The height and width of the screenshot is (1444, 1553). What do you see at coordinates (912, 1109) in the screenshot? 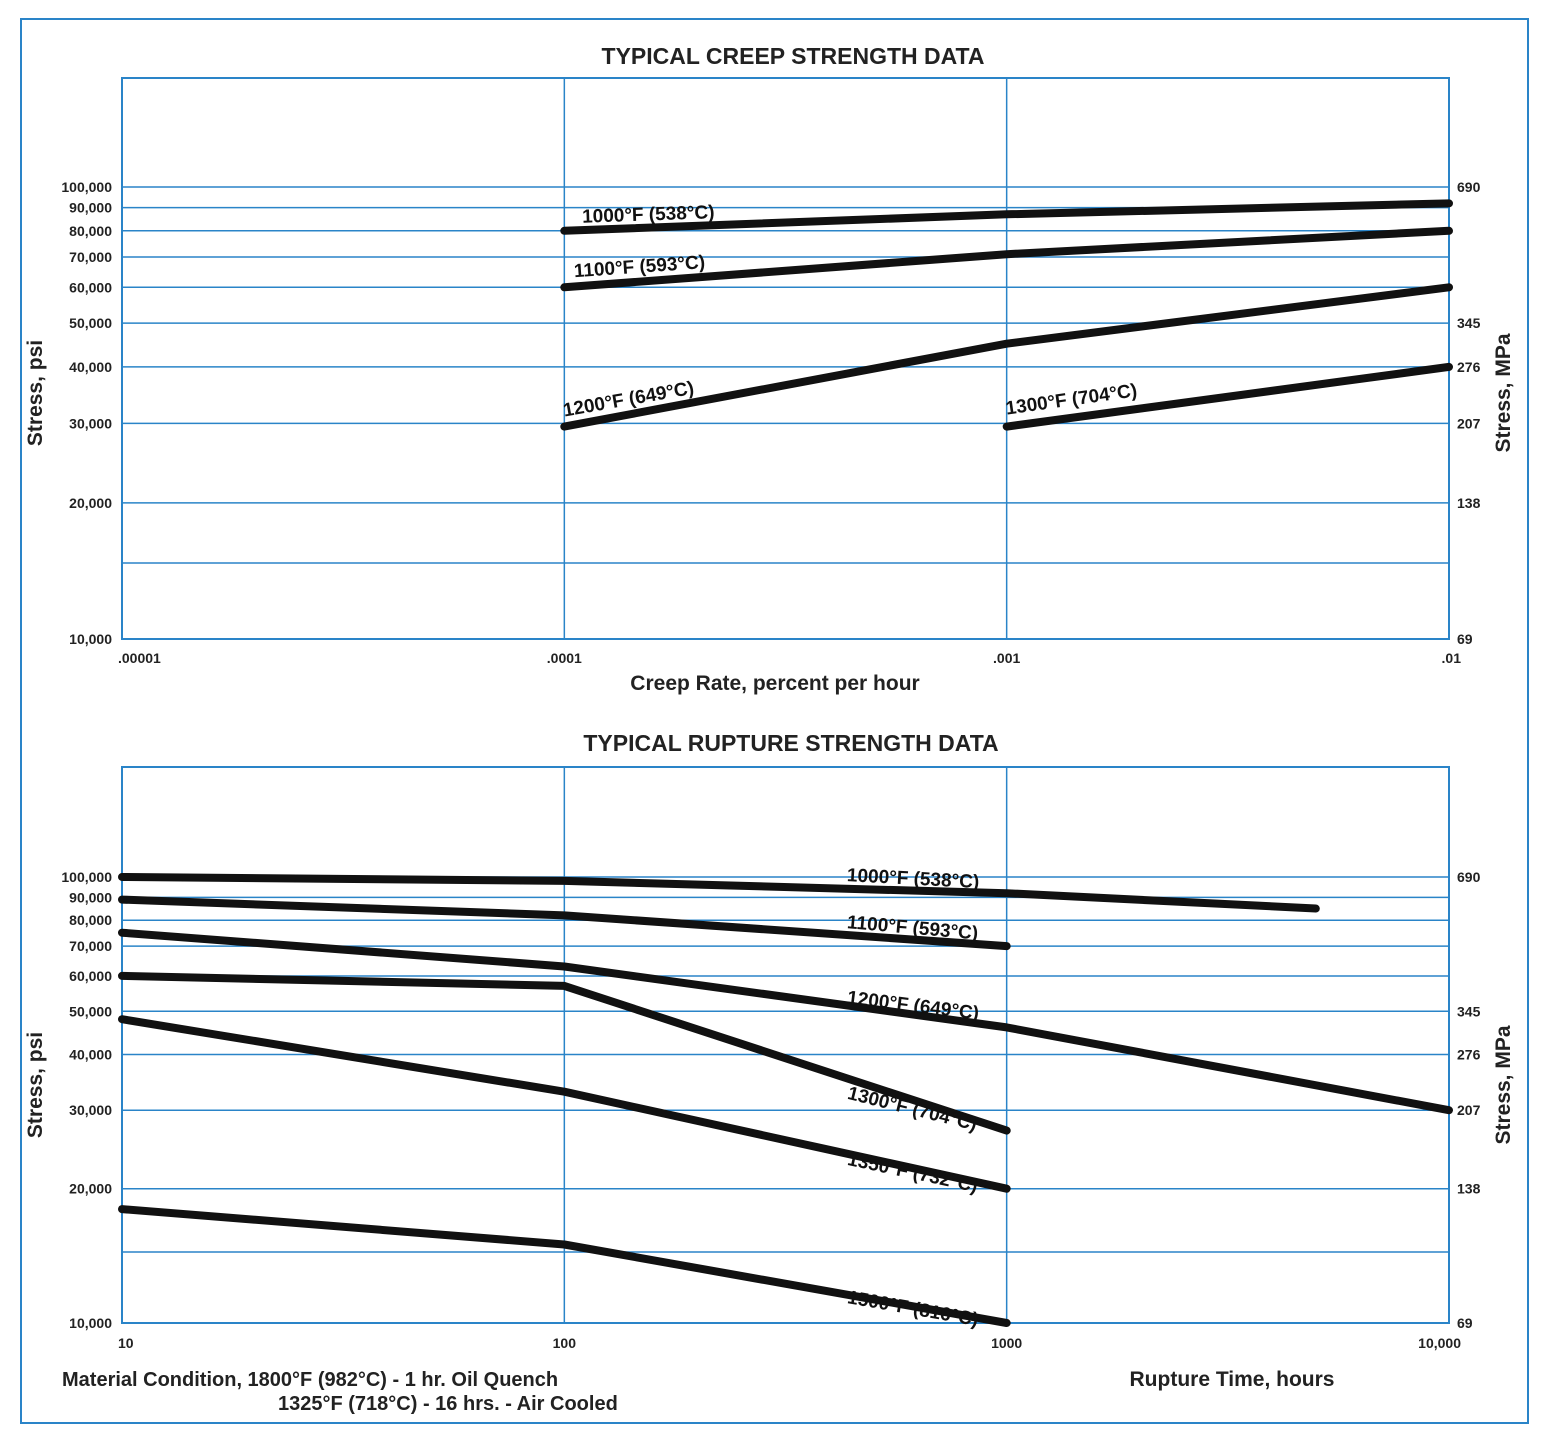
I see `rupture-series-3-label: 1300°F (704°C)` at bounding box center [912, 1109].